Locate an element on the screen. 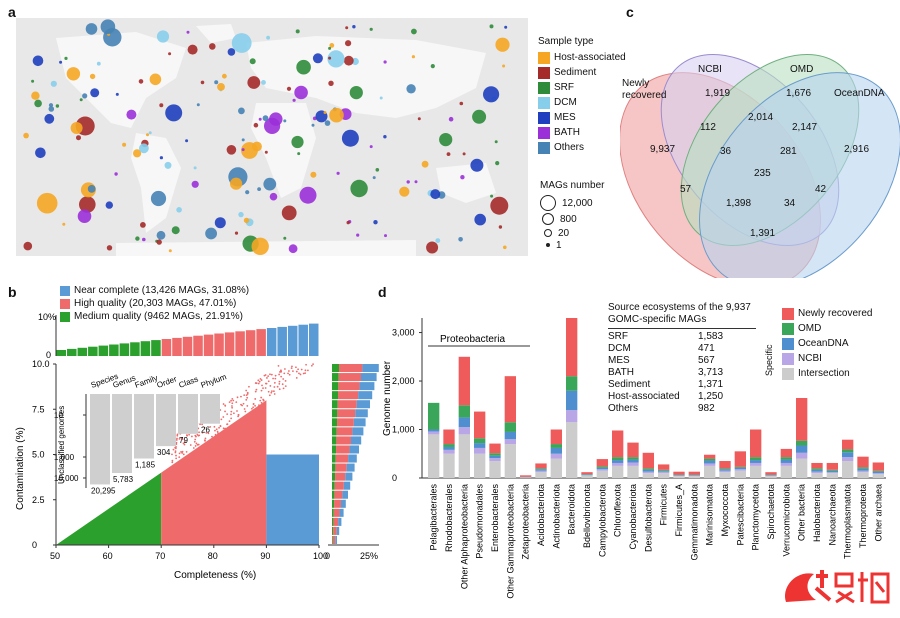 Image resolution: width=900 pixels, height=618 pixels. x-tick-label: 80 is located at coordinates (213, 556).